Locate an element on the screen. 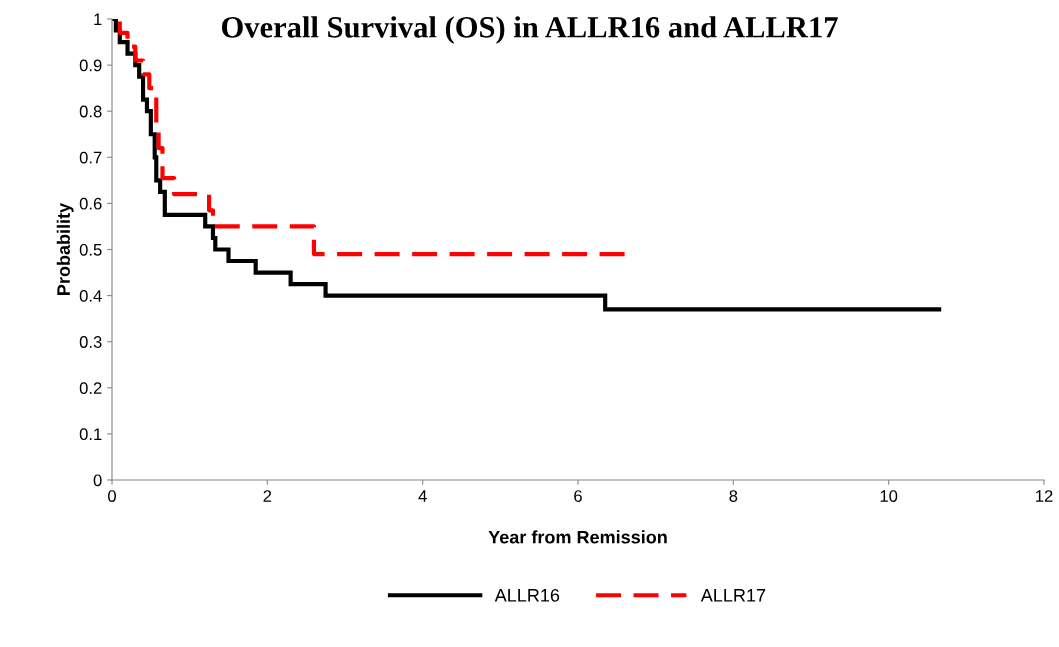 This screenshot has height=647, width=1059. x-tick-label: 4 is located at coordinates (422, 496).